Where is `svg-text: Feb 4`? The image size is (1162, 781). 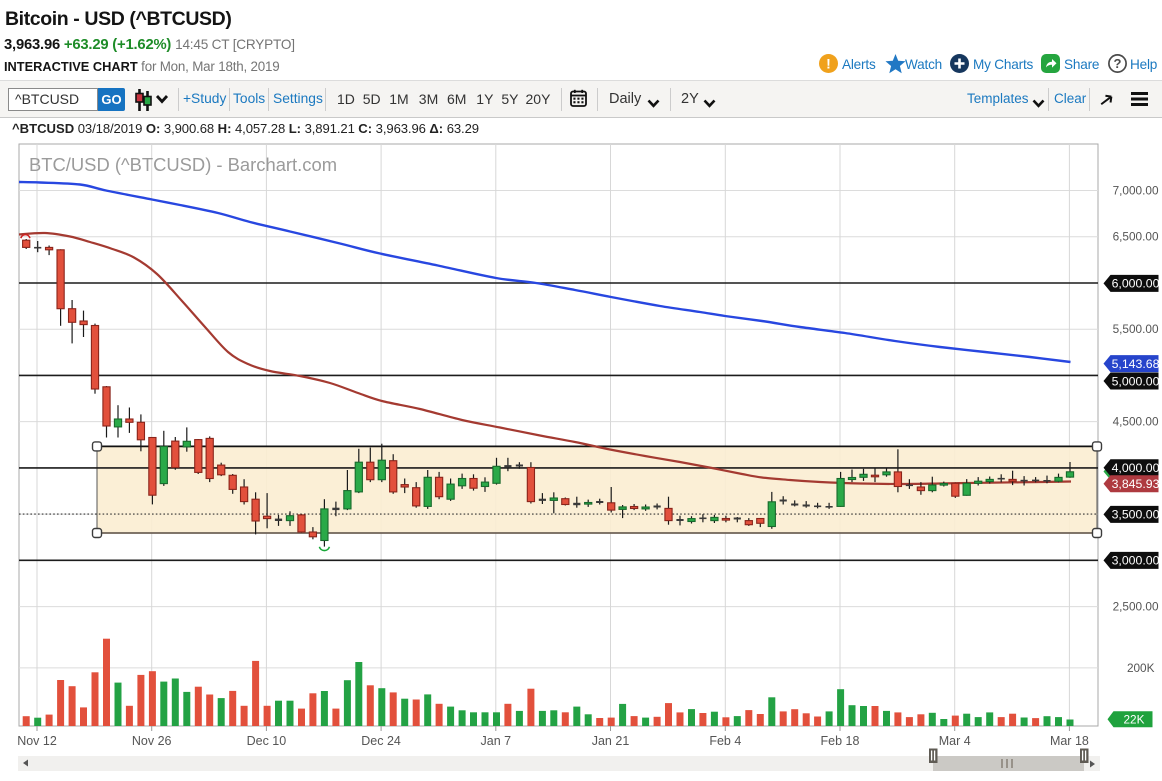
svg-text: Feb 4 is located at coordinates (725, 741).